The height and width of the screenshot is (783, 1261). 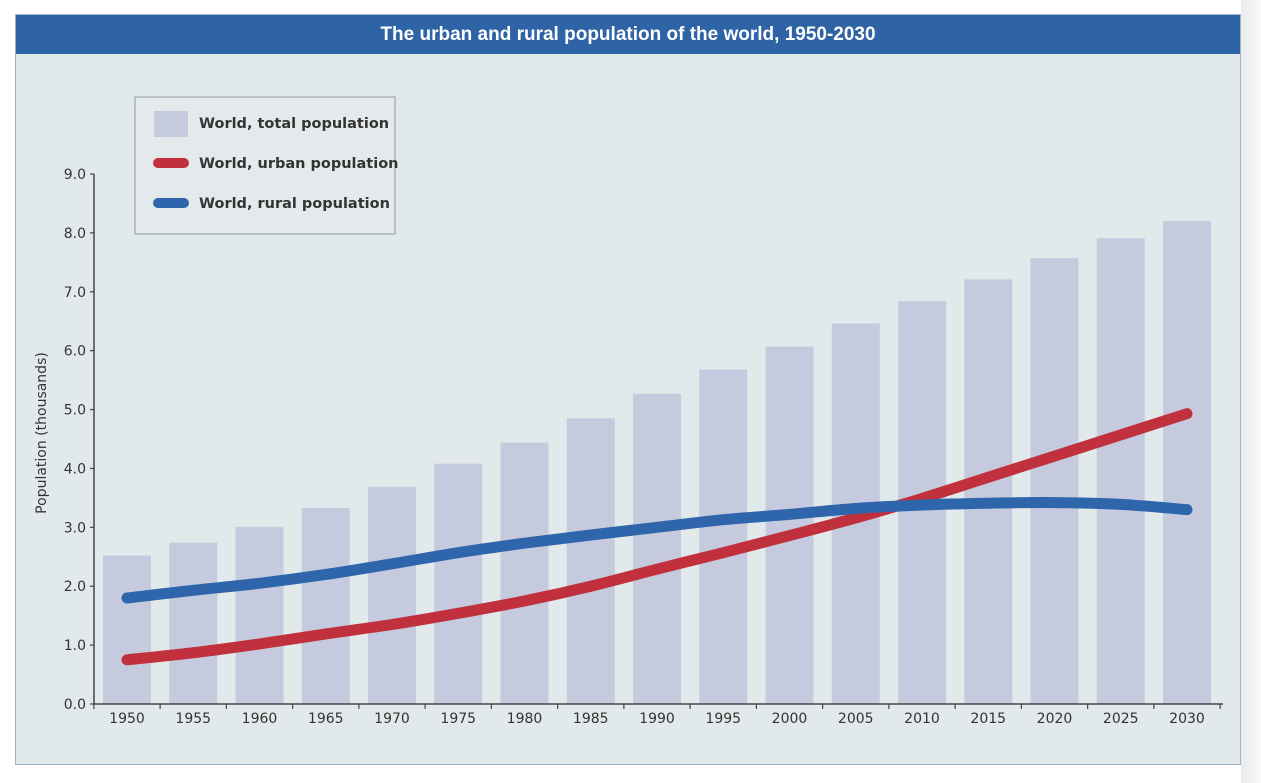 I want to click on legend-label-total: World, total population, so click(x=294, y=124).